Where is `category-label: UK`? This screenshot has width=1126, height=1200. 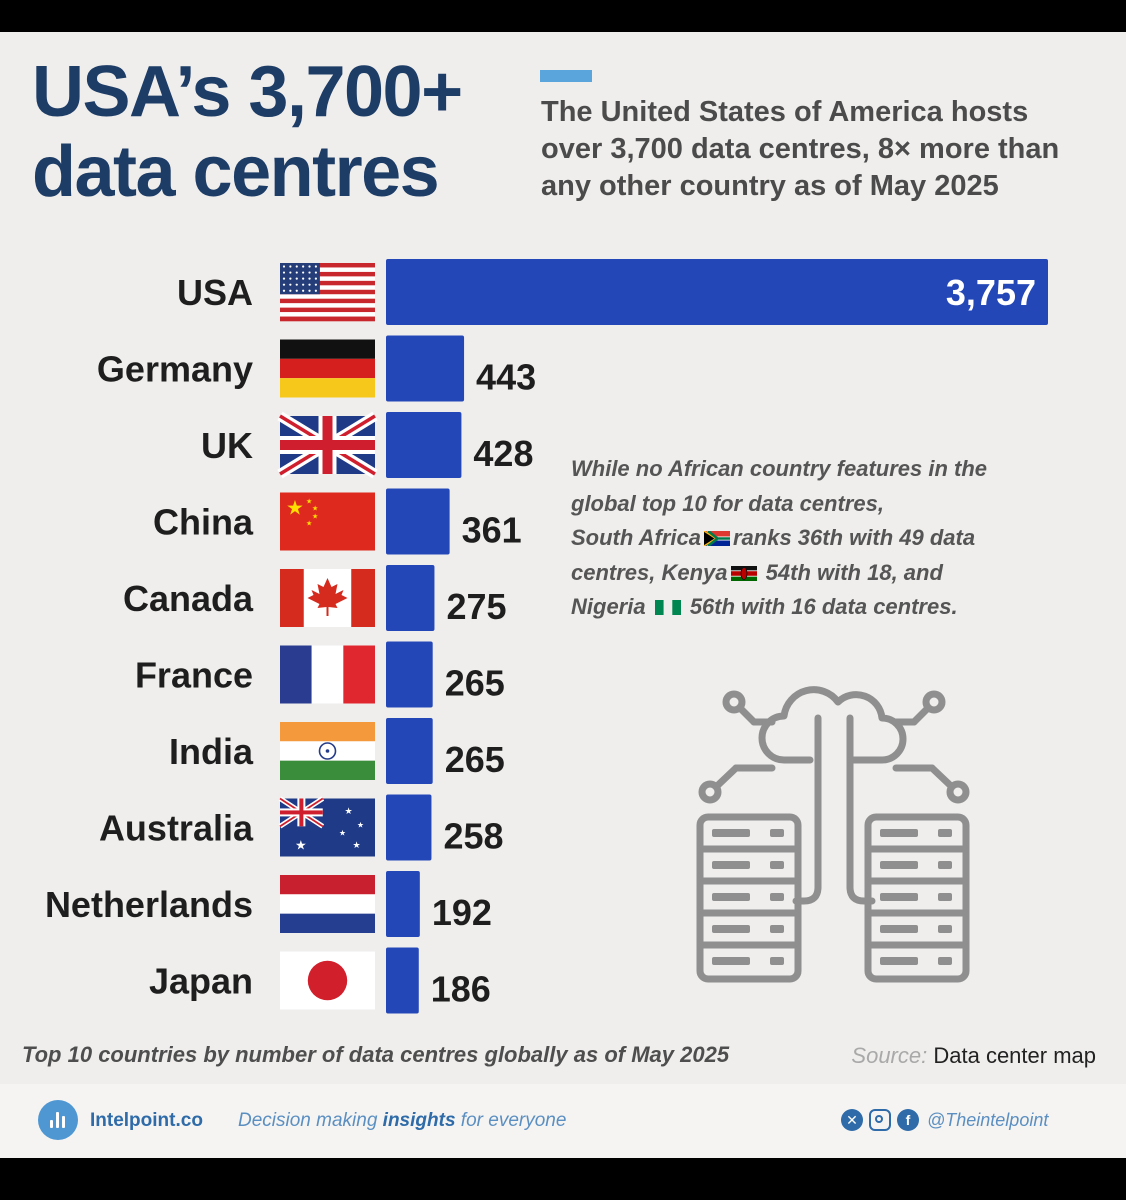 category-label: UK is located at coordinates (227, 445).